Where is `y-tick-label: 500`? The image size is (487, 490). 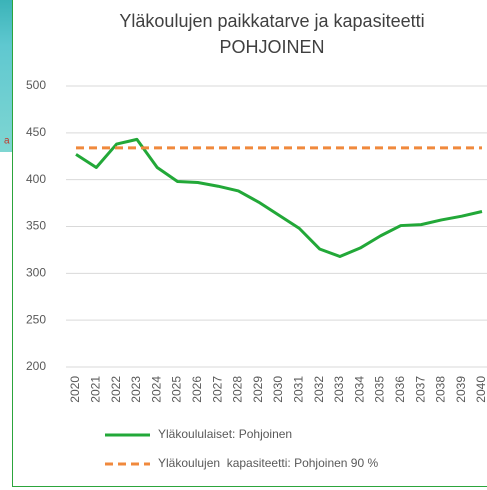 y-tick-label: 500 is located at coordinates (36, 85).